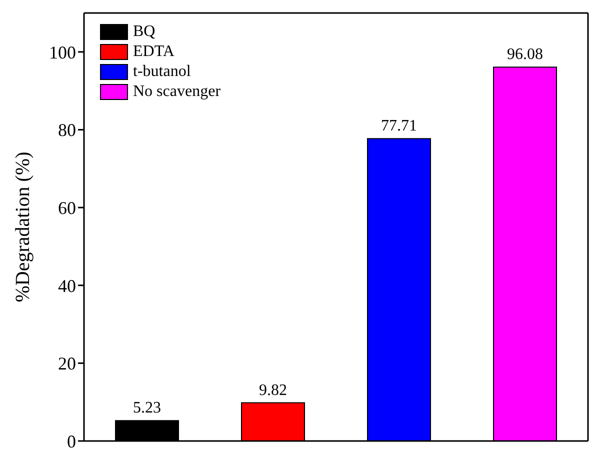  Describe the element at coordinates (67, 364) in the screenshot. I see `y-tick-label: 20` at that location.